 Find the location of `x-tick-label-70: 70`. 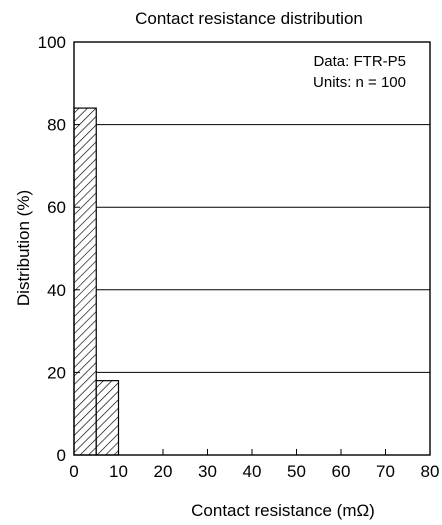

x-tick-label-70: 70 is located at coordinates (385, 471).